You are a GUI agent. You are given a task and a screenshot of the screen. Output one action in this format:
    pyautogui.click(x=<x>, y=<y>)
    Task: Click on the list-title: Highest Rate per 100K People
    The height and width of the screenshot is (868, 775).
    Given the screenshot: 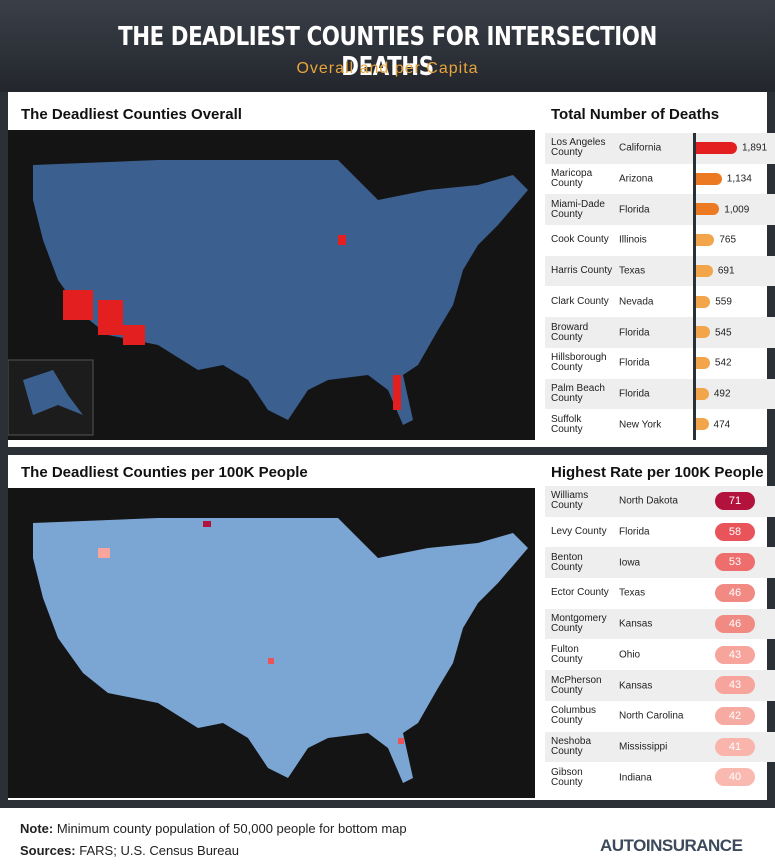 What is the action you would take?
    pyautogui.click(x=657, y=472)
    